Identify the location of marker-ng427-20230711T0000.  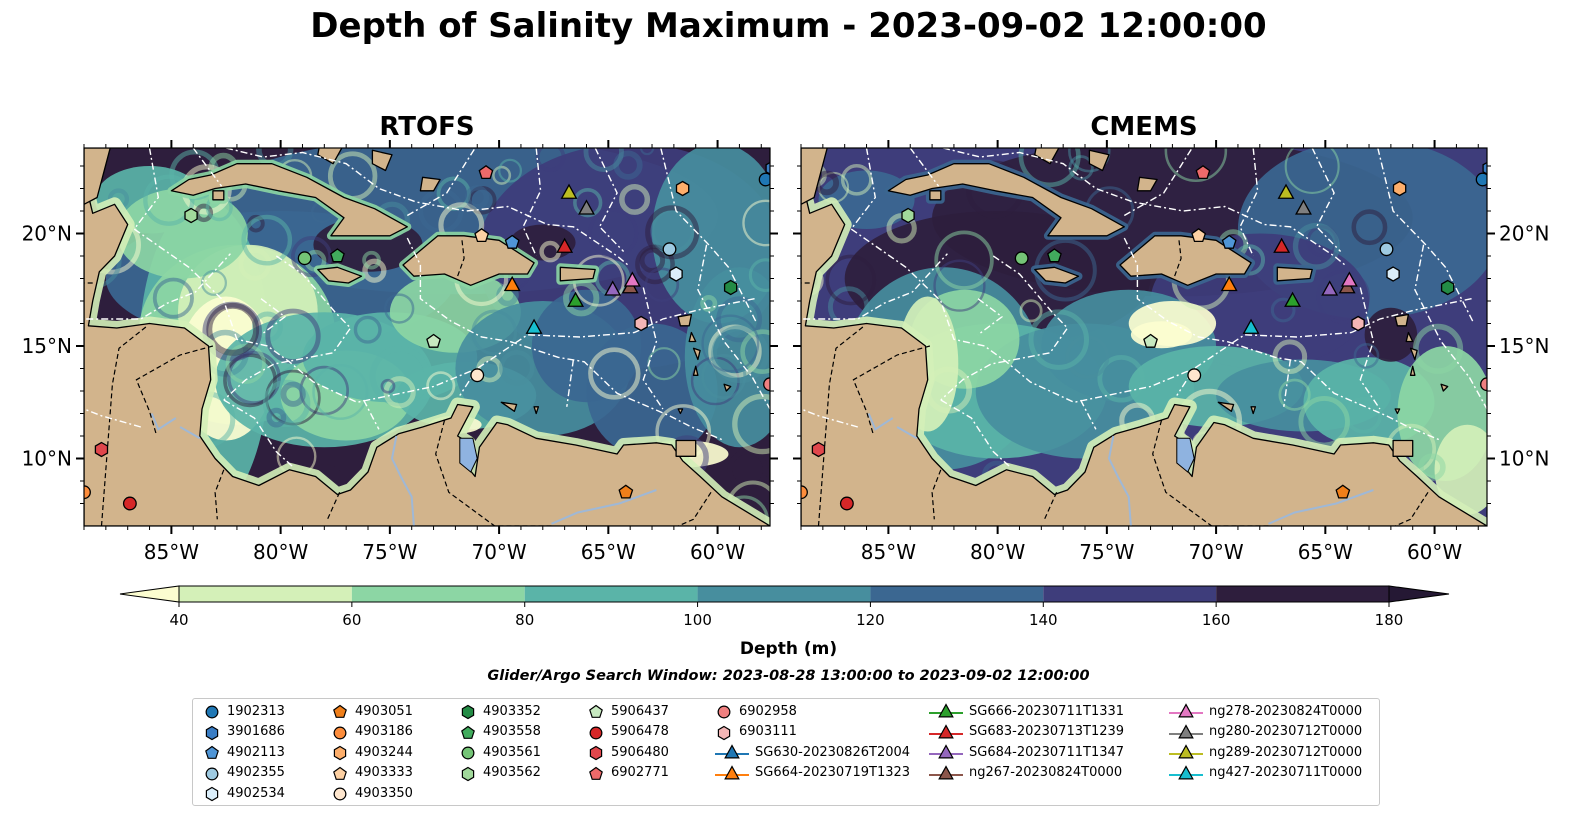
(534, 326).